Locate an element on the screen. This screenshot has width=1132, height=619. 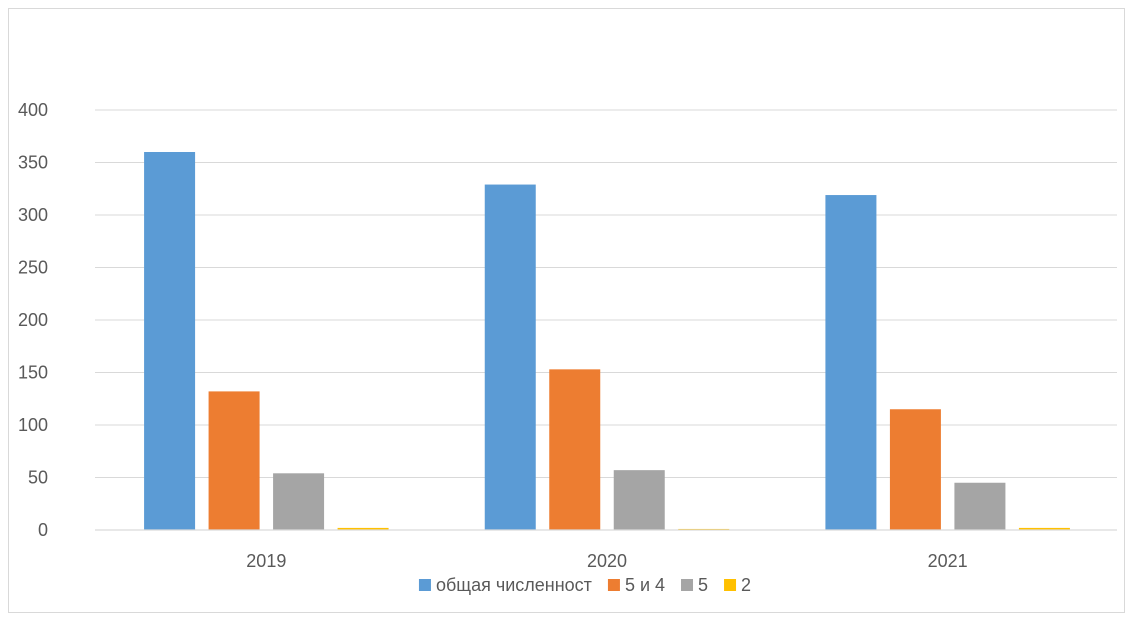
x-tick-label: 2021 is located at coordinates (948, 561).